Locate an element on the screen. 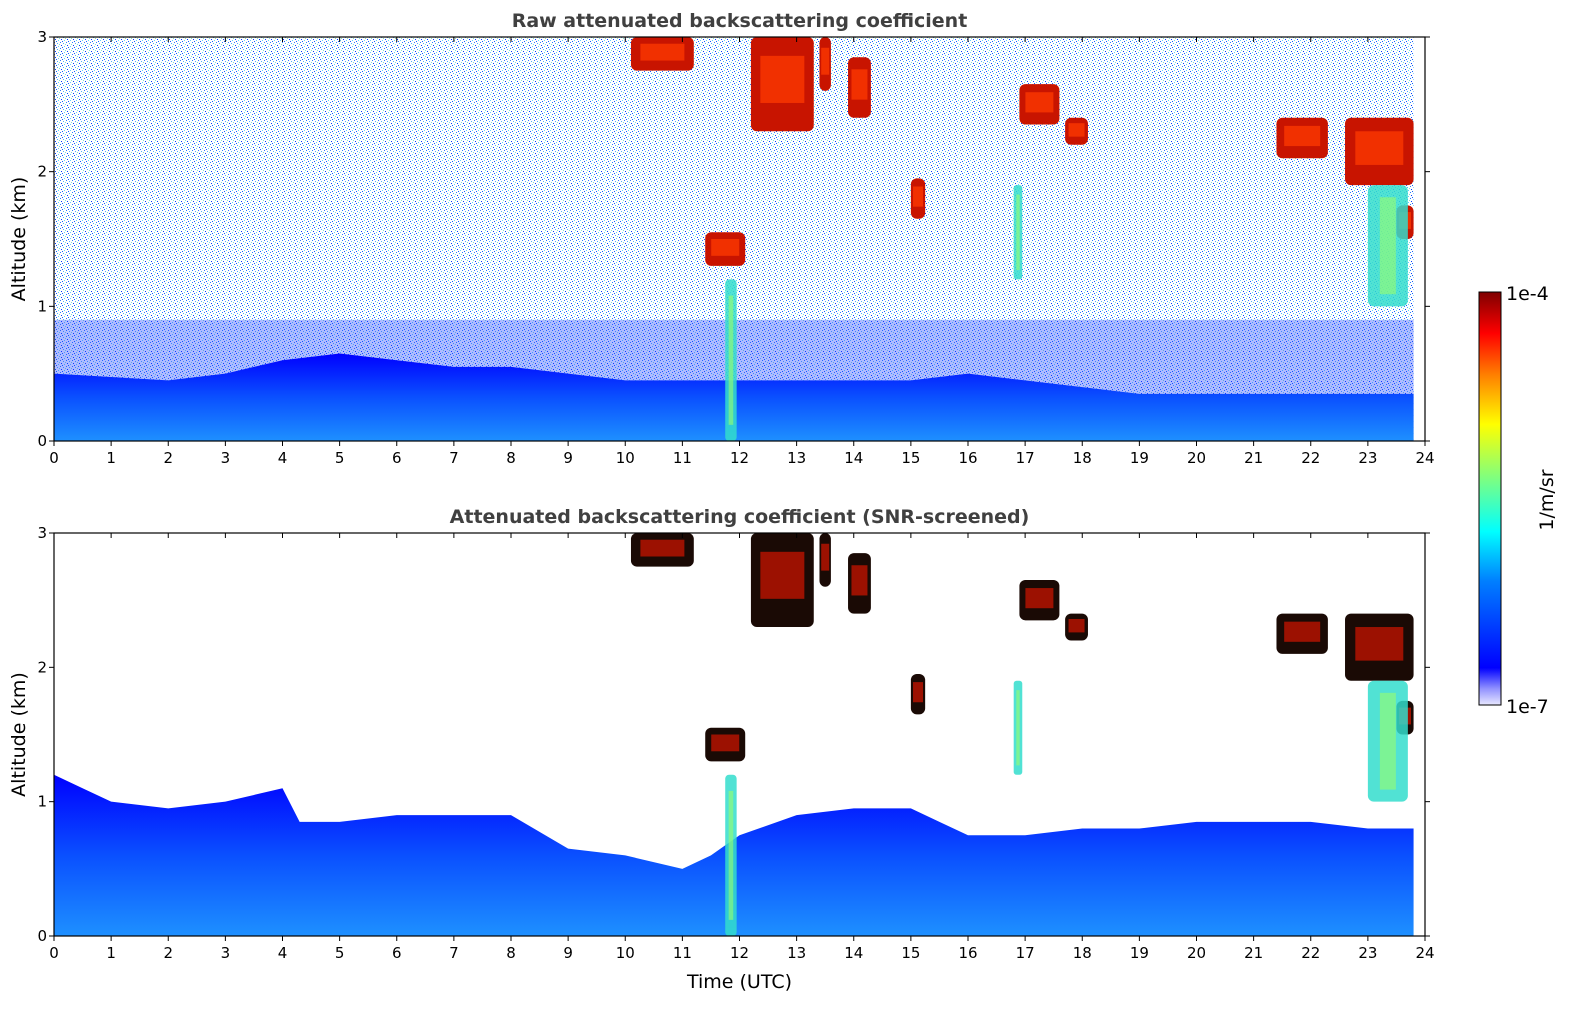 The height and width of the screenshot is (1020, 1595). colorbar-unit-label: 1/m/sr is located at coordinates (1547, 499).